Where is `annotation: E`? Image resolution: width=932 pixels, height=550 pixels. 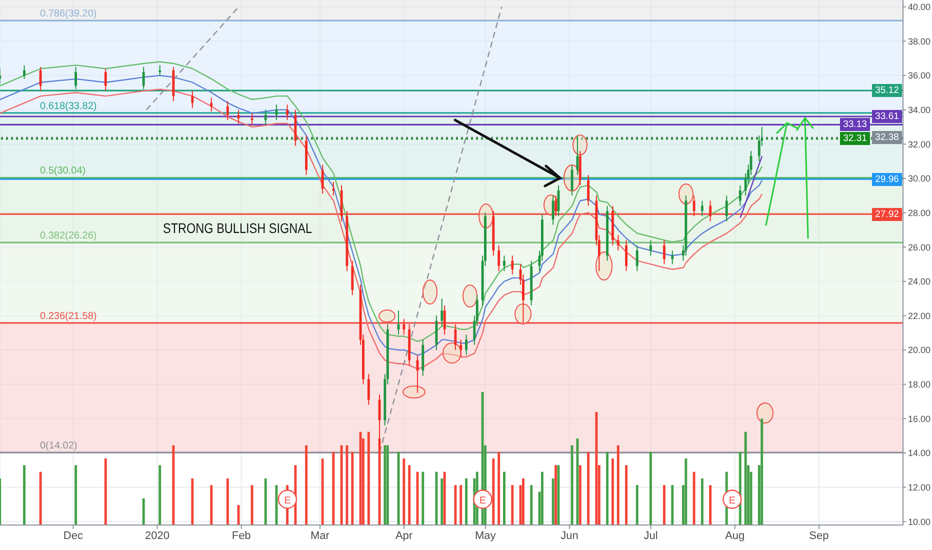
annotation: E is located at coordinates (732, 500).